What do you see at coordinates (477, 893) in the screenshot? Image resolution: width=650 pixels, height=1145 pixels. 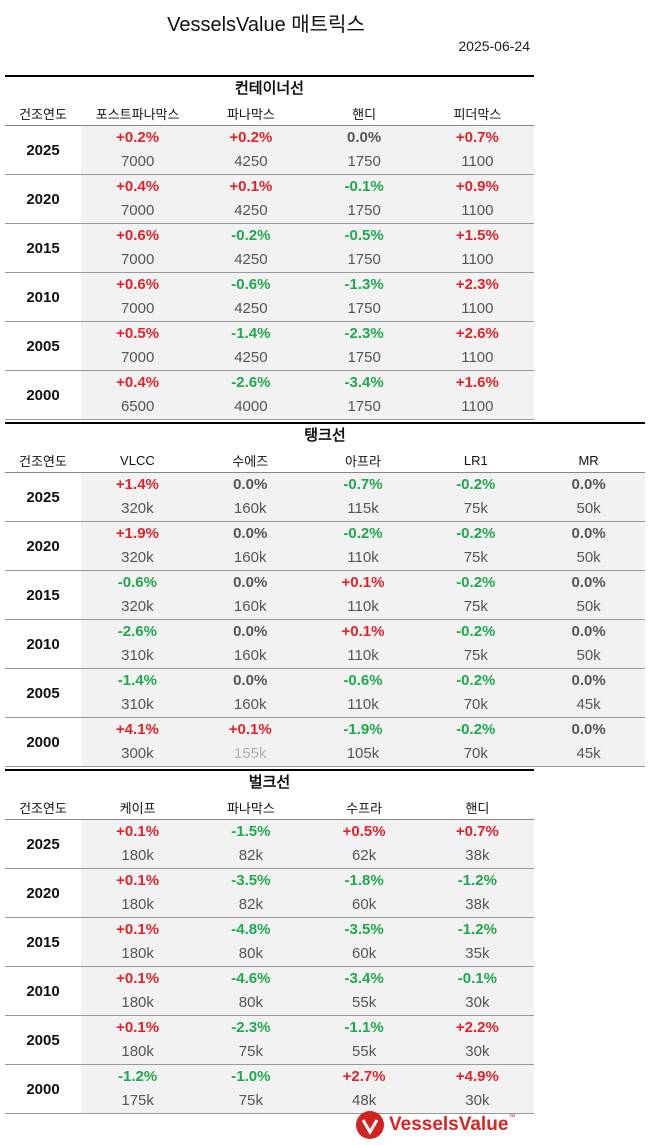 I see `value-cell: -1.2% 38k` at bounding box center [477, 893].